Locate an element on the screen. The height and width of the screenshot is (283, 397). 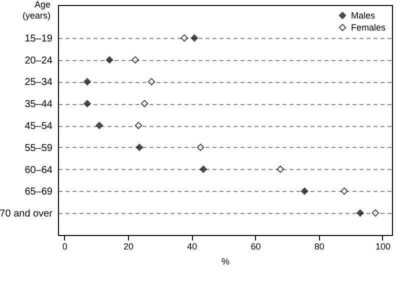
y-tick-label: 25–34 is located at coordinates (38, 82).